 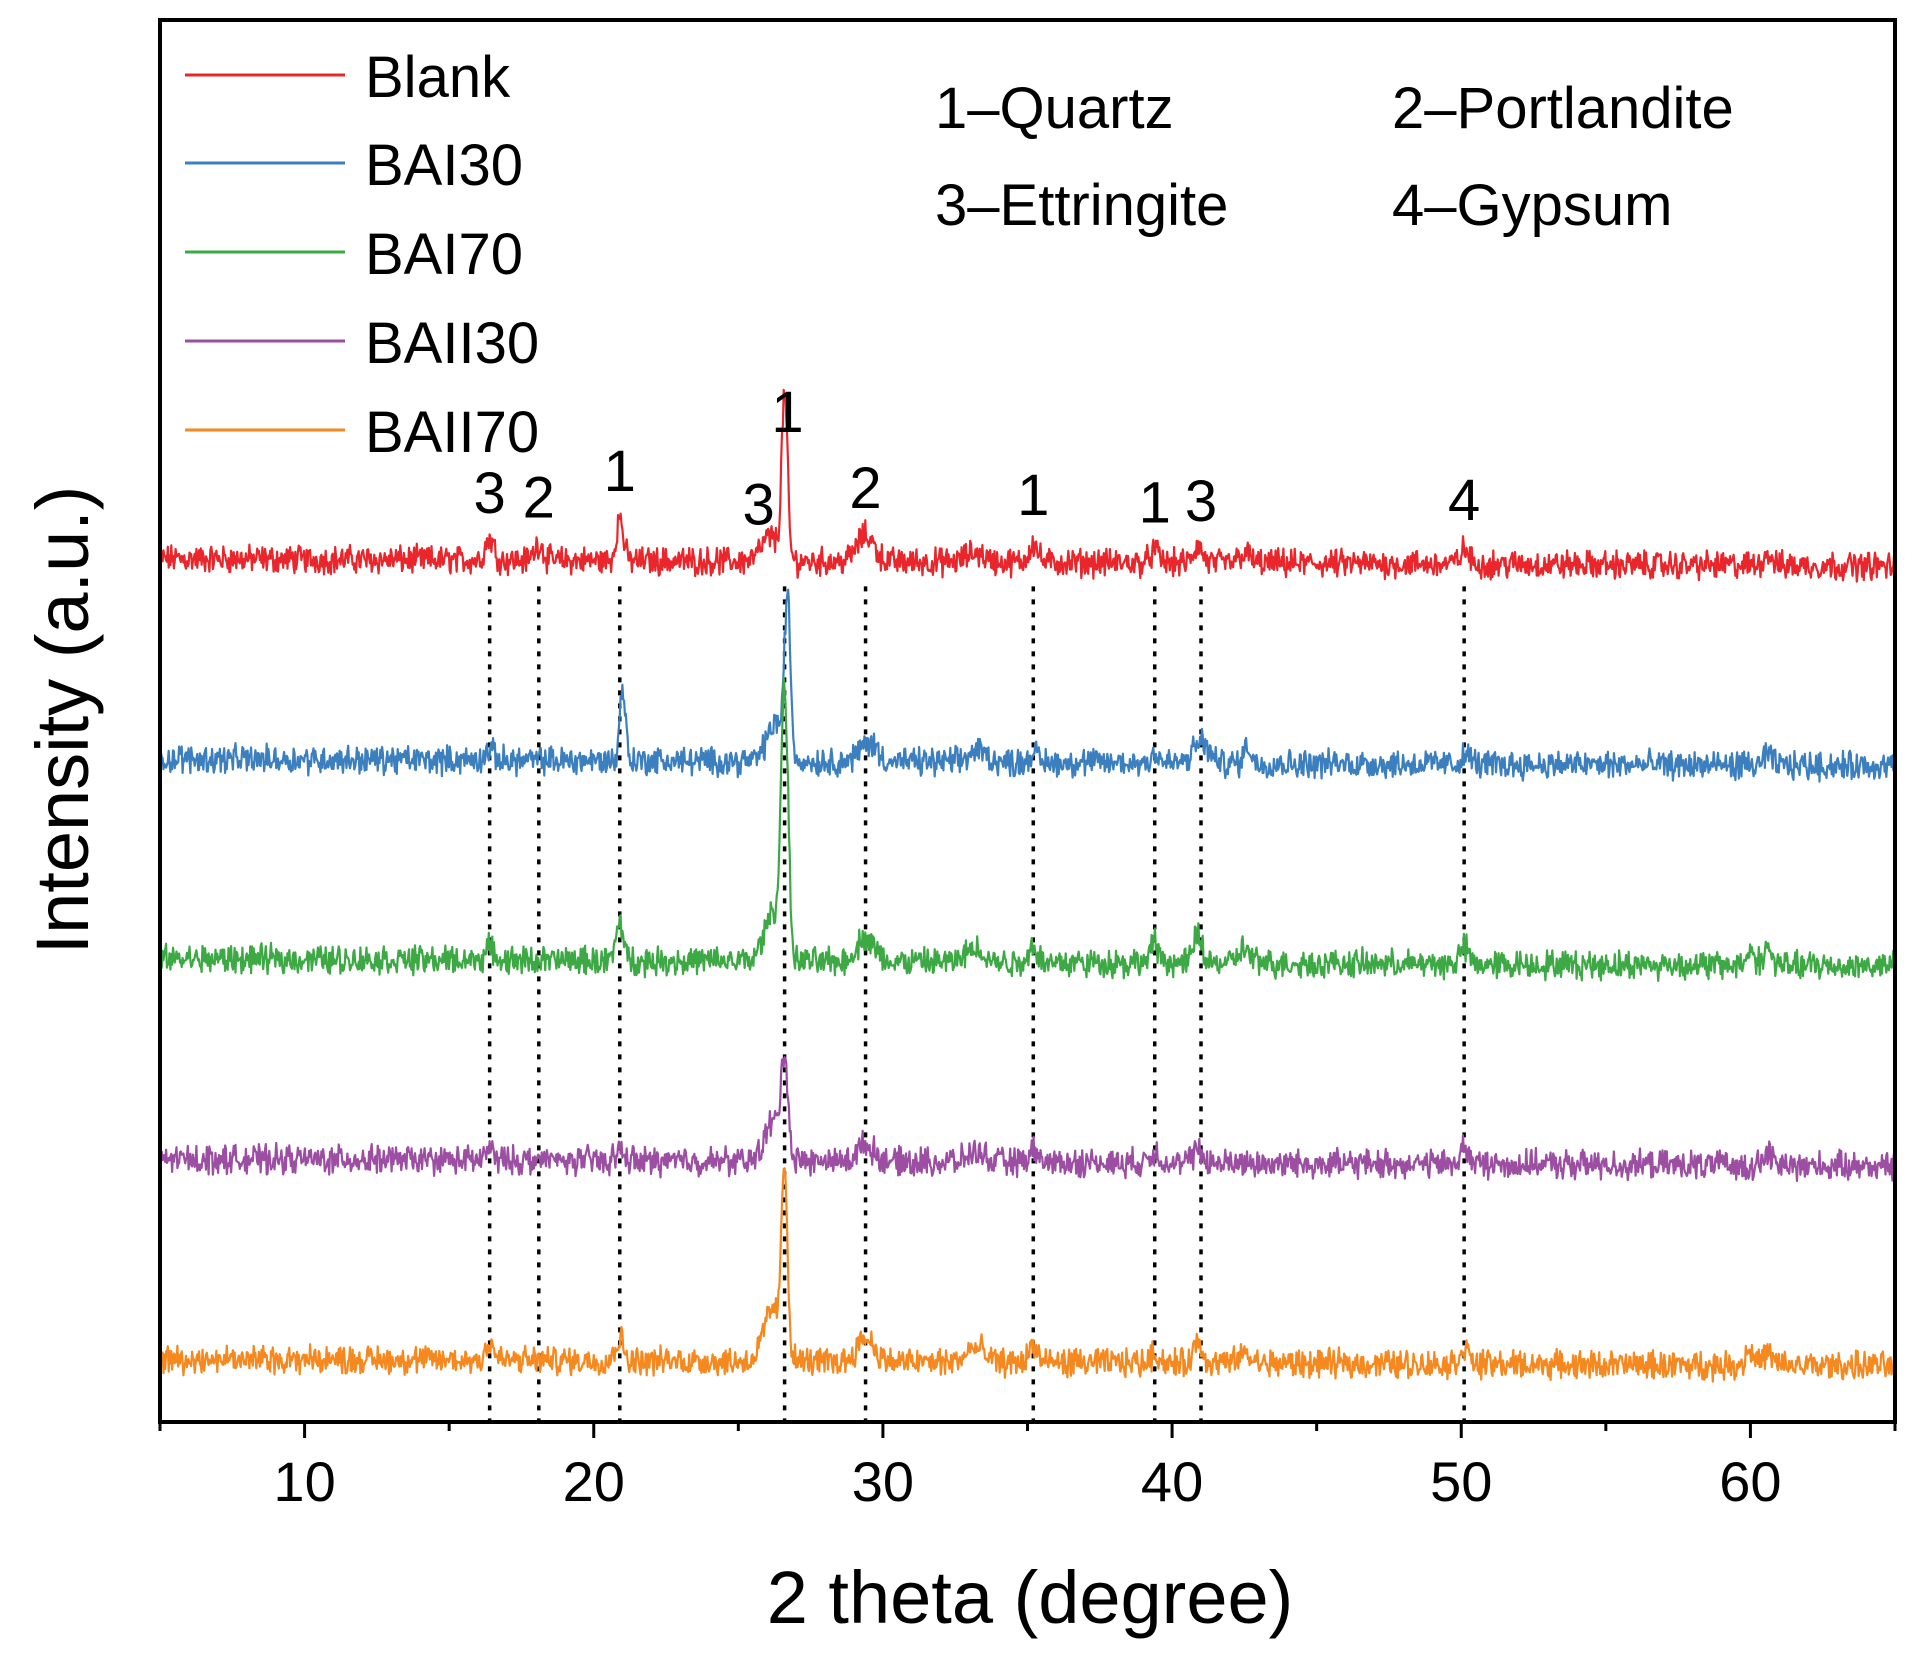 What do you see at coordinates (452, 343) in the screenshot?
I see `legend-label-baii30: BAII30` at bounding box center [452, 343].